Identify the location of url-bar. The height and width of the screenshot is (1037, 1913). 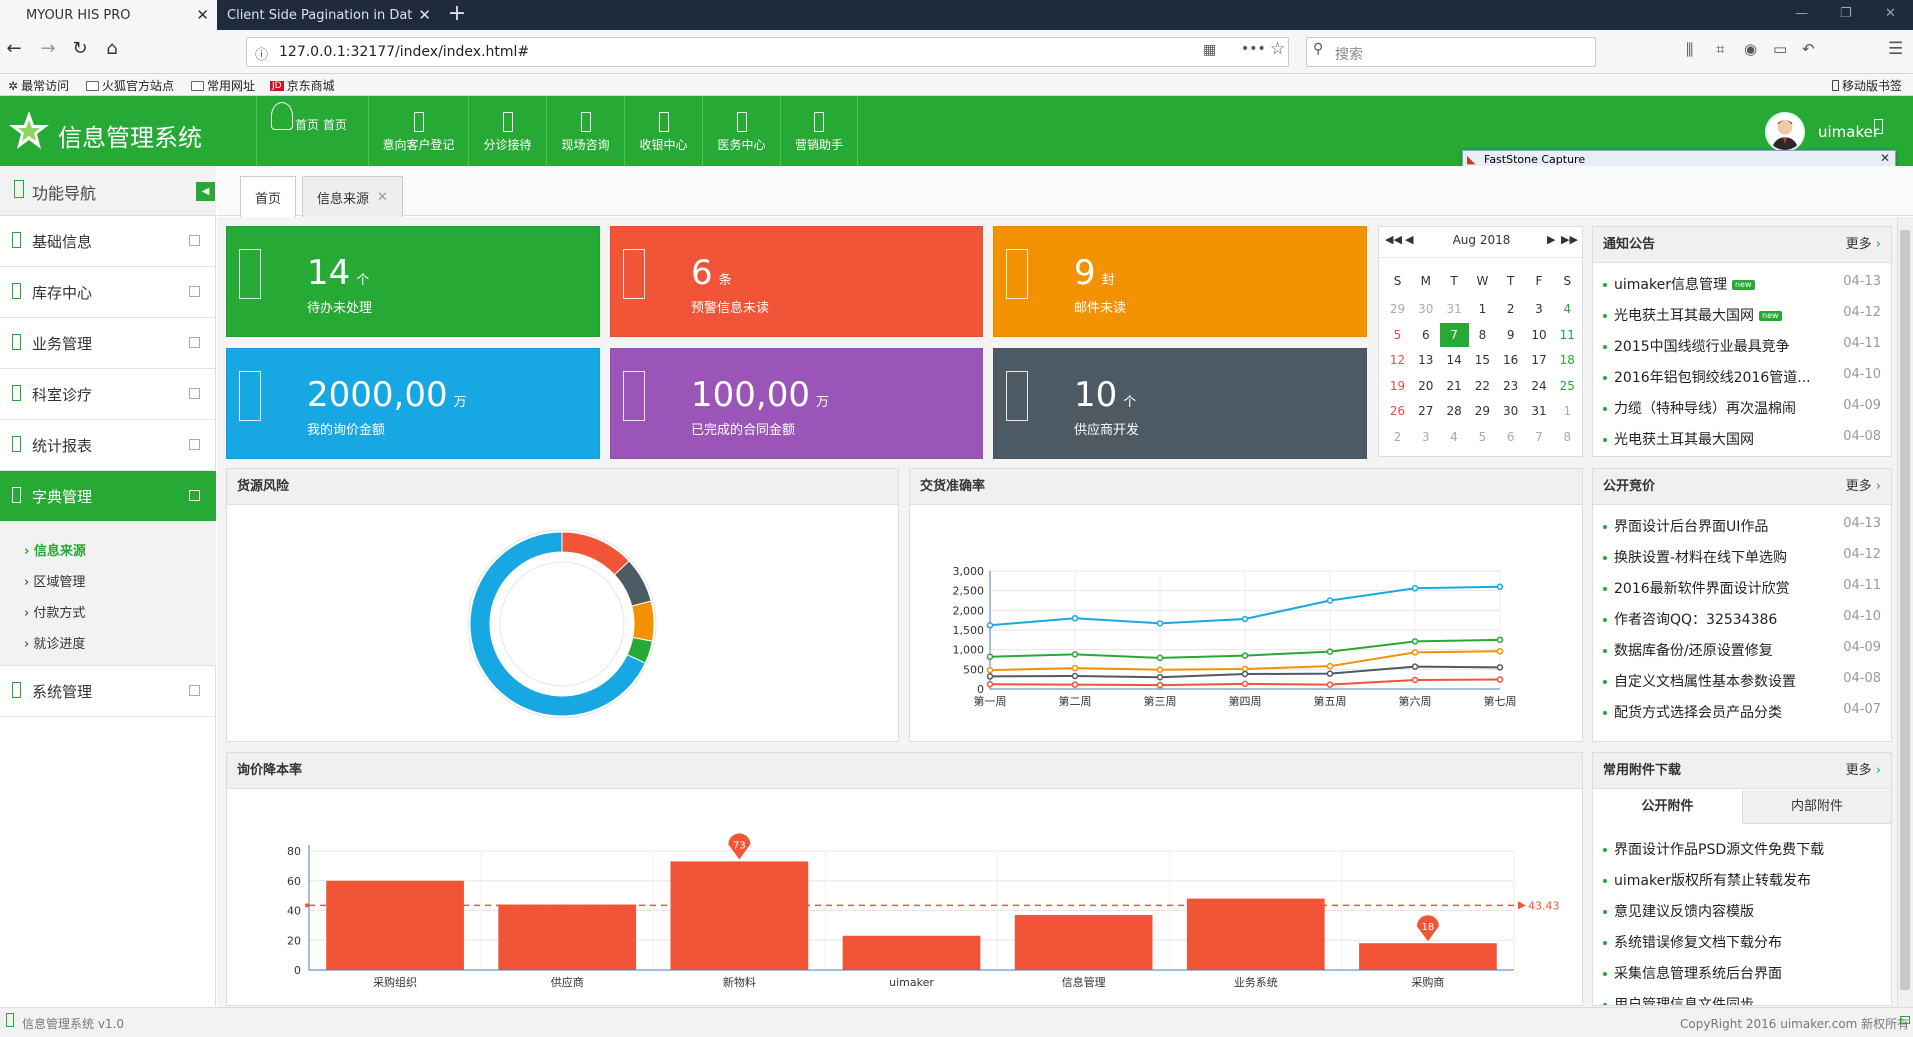
(767, 52).